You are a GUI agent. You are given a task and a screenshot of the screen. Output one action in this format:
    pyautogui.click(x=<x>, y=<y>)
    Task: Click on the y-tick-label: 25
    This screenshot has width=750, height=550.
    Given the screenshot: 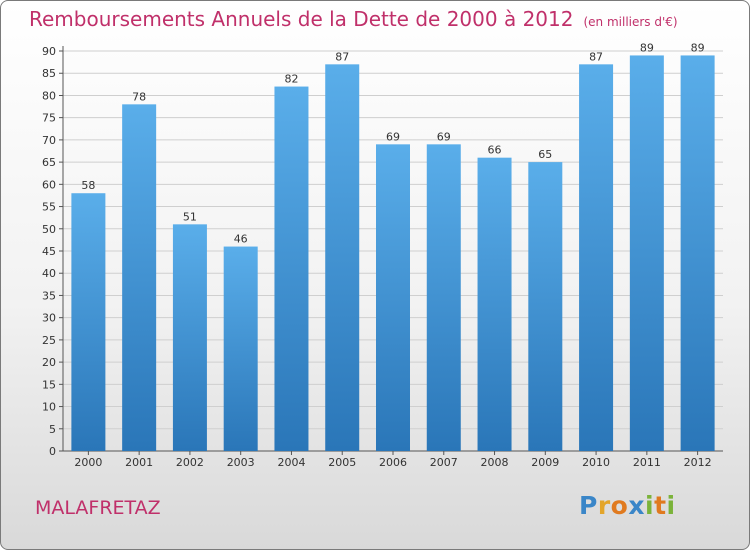 What is the action you would take?
    pyautogui.click(x=49, y=340)
    